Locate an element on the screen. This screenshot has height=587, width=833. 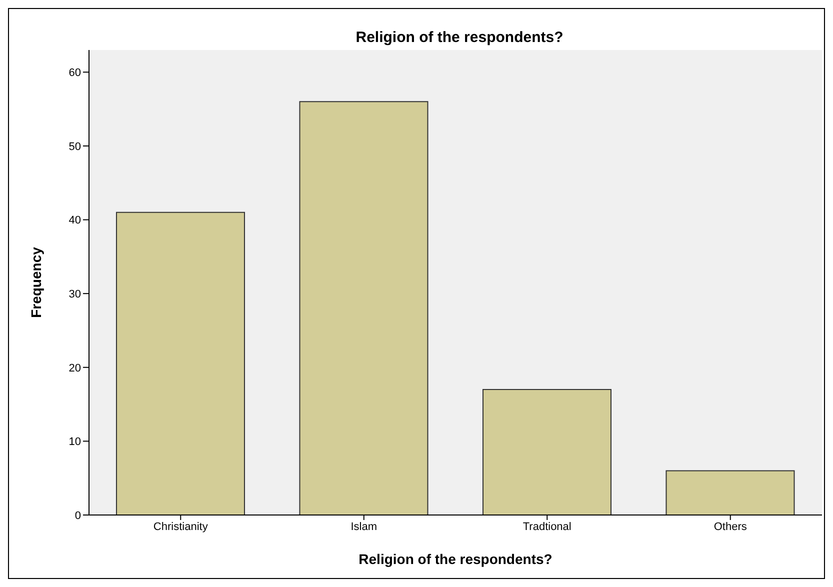
y-axis-title: Frequency is located at coordinates (36, 282).